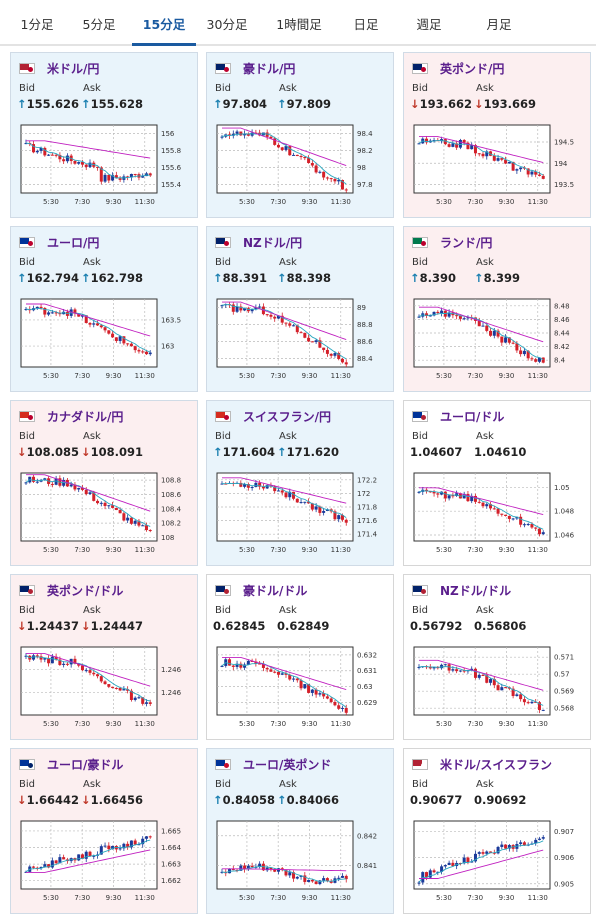 Image resolution: width=596 pixels, height=920 pixels. Describe the element at coordinates (300, 342) in the screenshot. I see `price-chart: 5:30 7:30 9:30 11:30 89 88.8 88.6 88.4` at that location.